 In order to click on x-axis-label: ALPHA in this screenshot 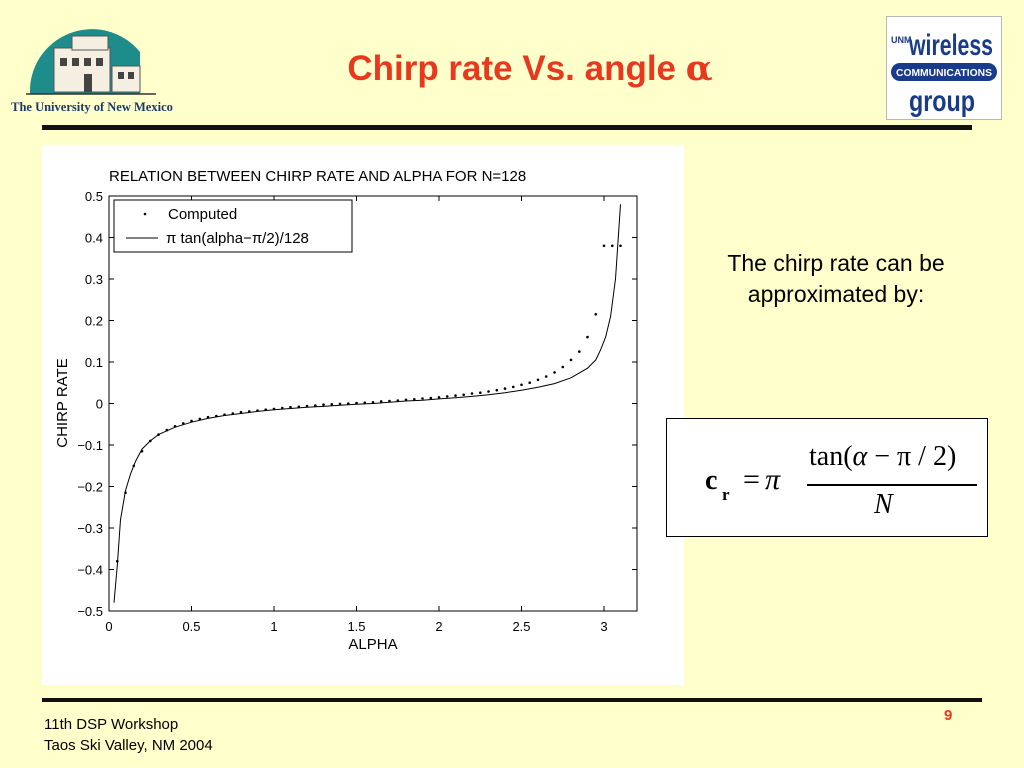, I will do `click(372, 644)`.